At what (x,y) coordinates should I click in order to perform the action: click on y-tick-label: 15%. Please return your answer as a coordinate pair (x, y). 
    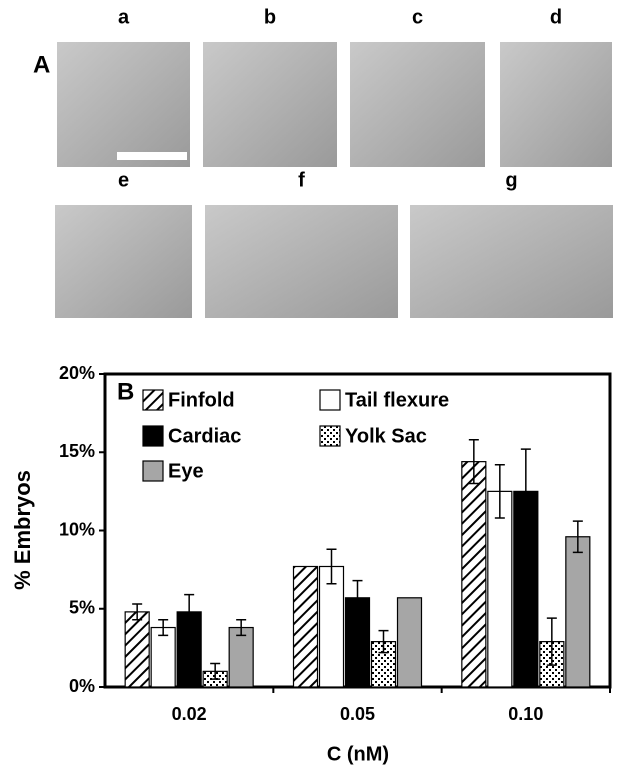
    Looking at the image, I should click on (77, 451).